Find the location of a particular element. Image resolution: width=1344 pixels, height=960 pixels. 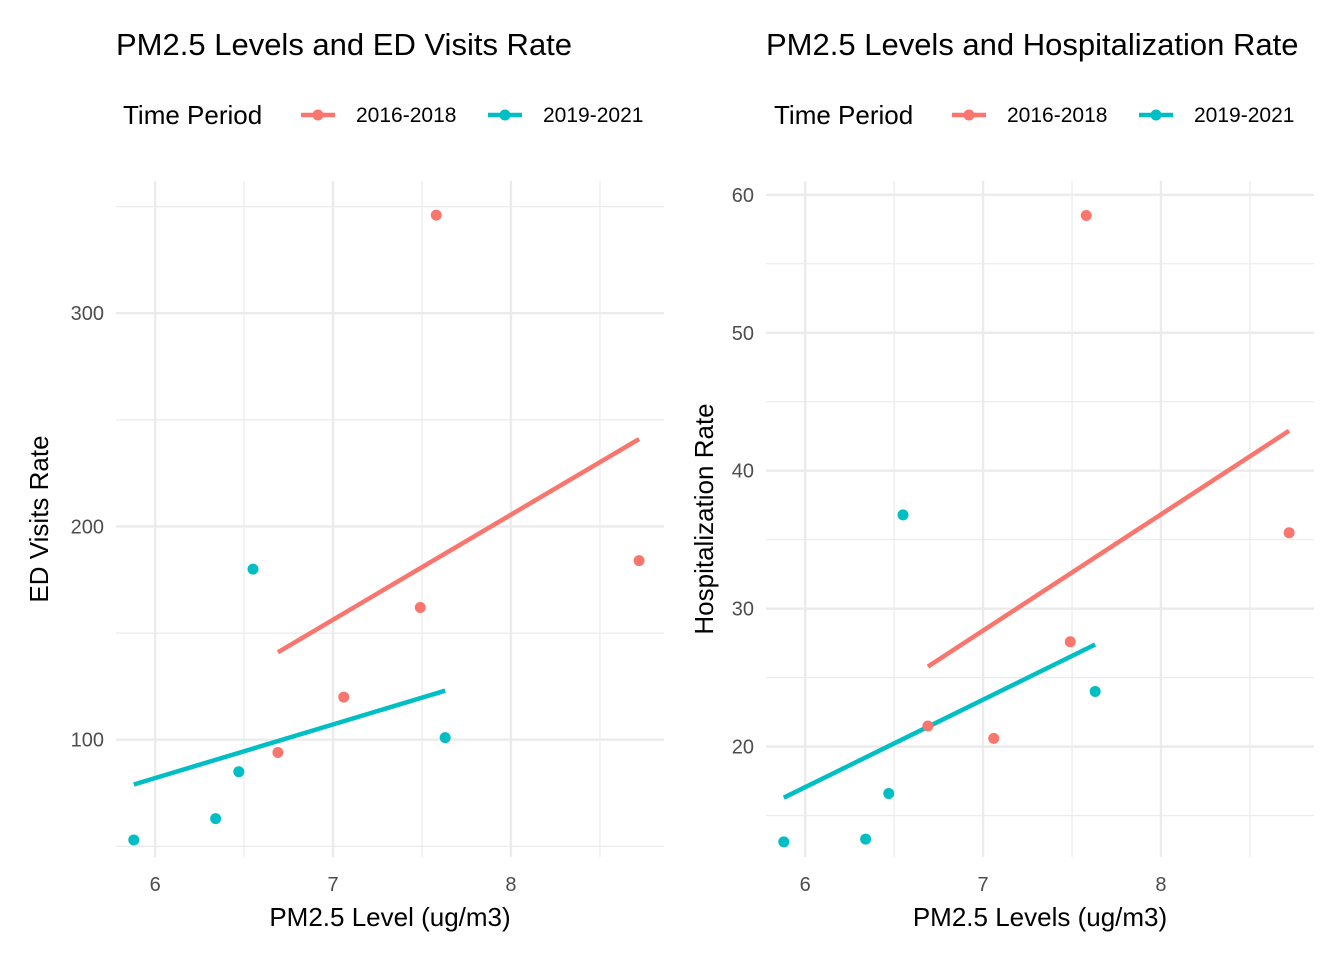

y-tick-label: 40 is located at coordinates (743, 472).